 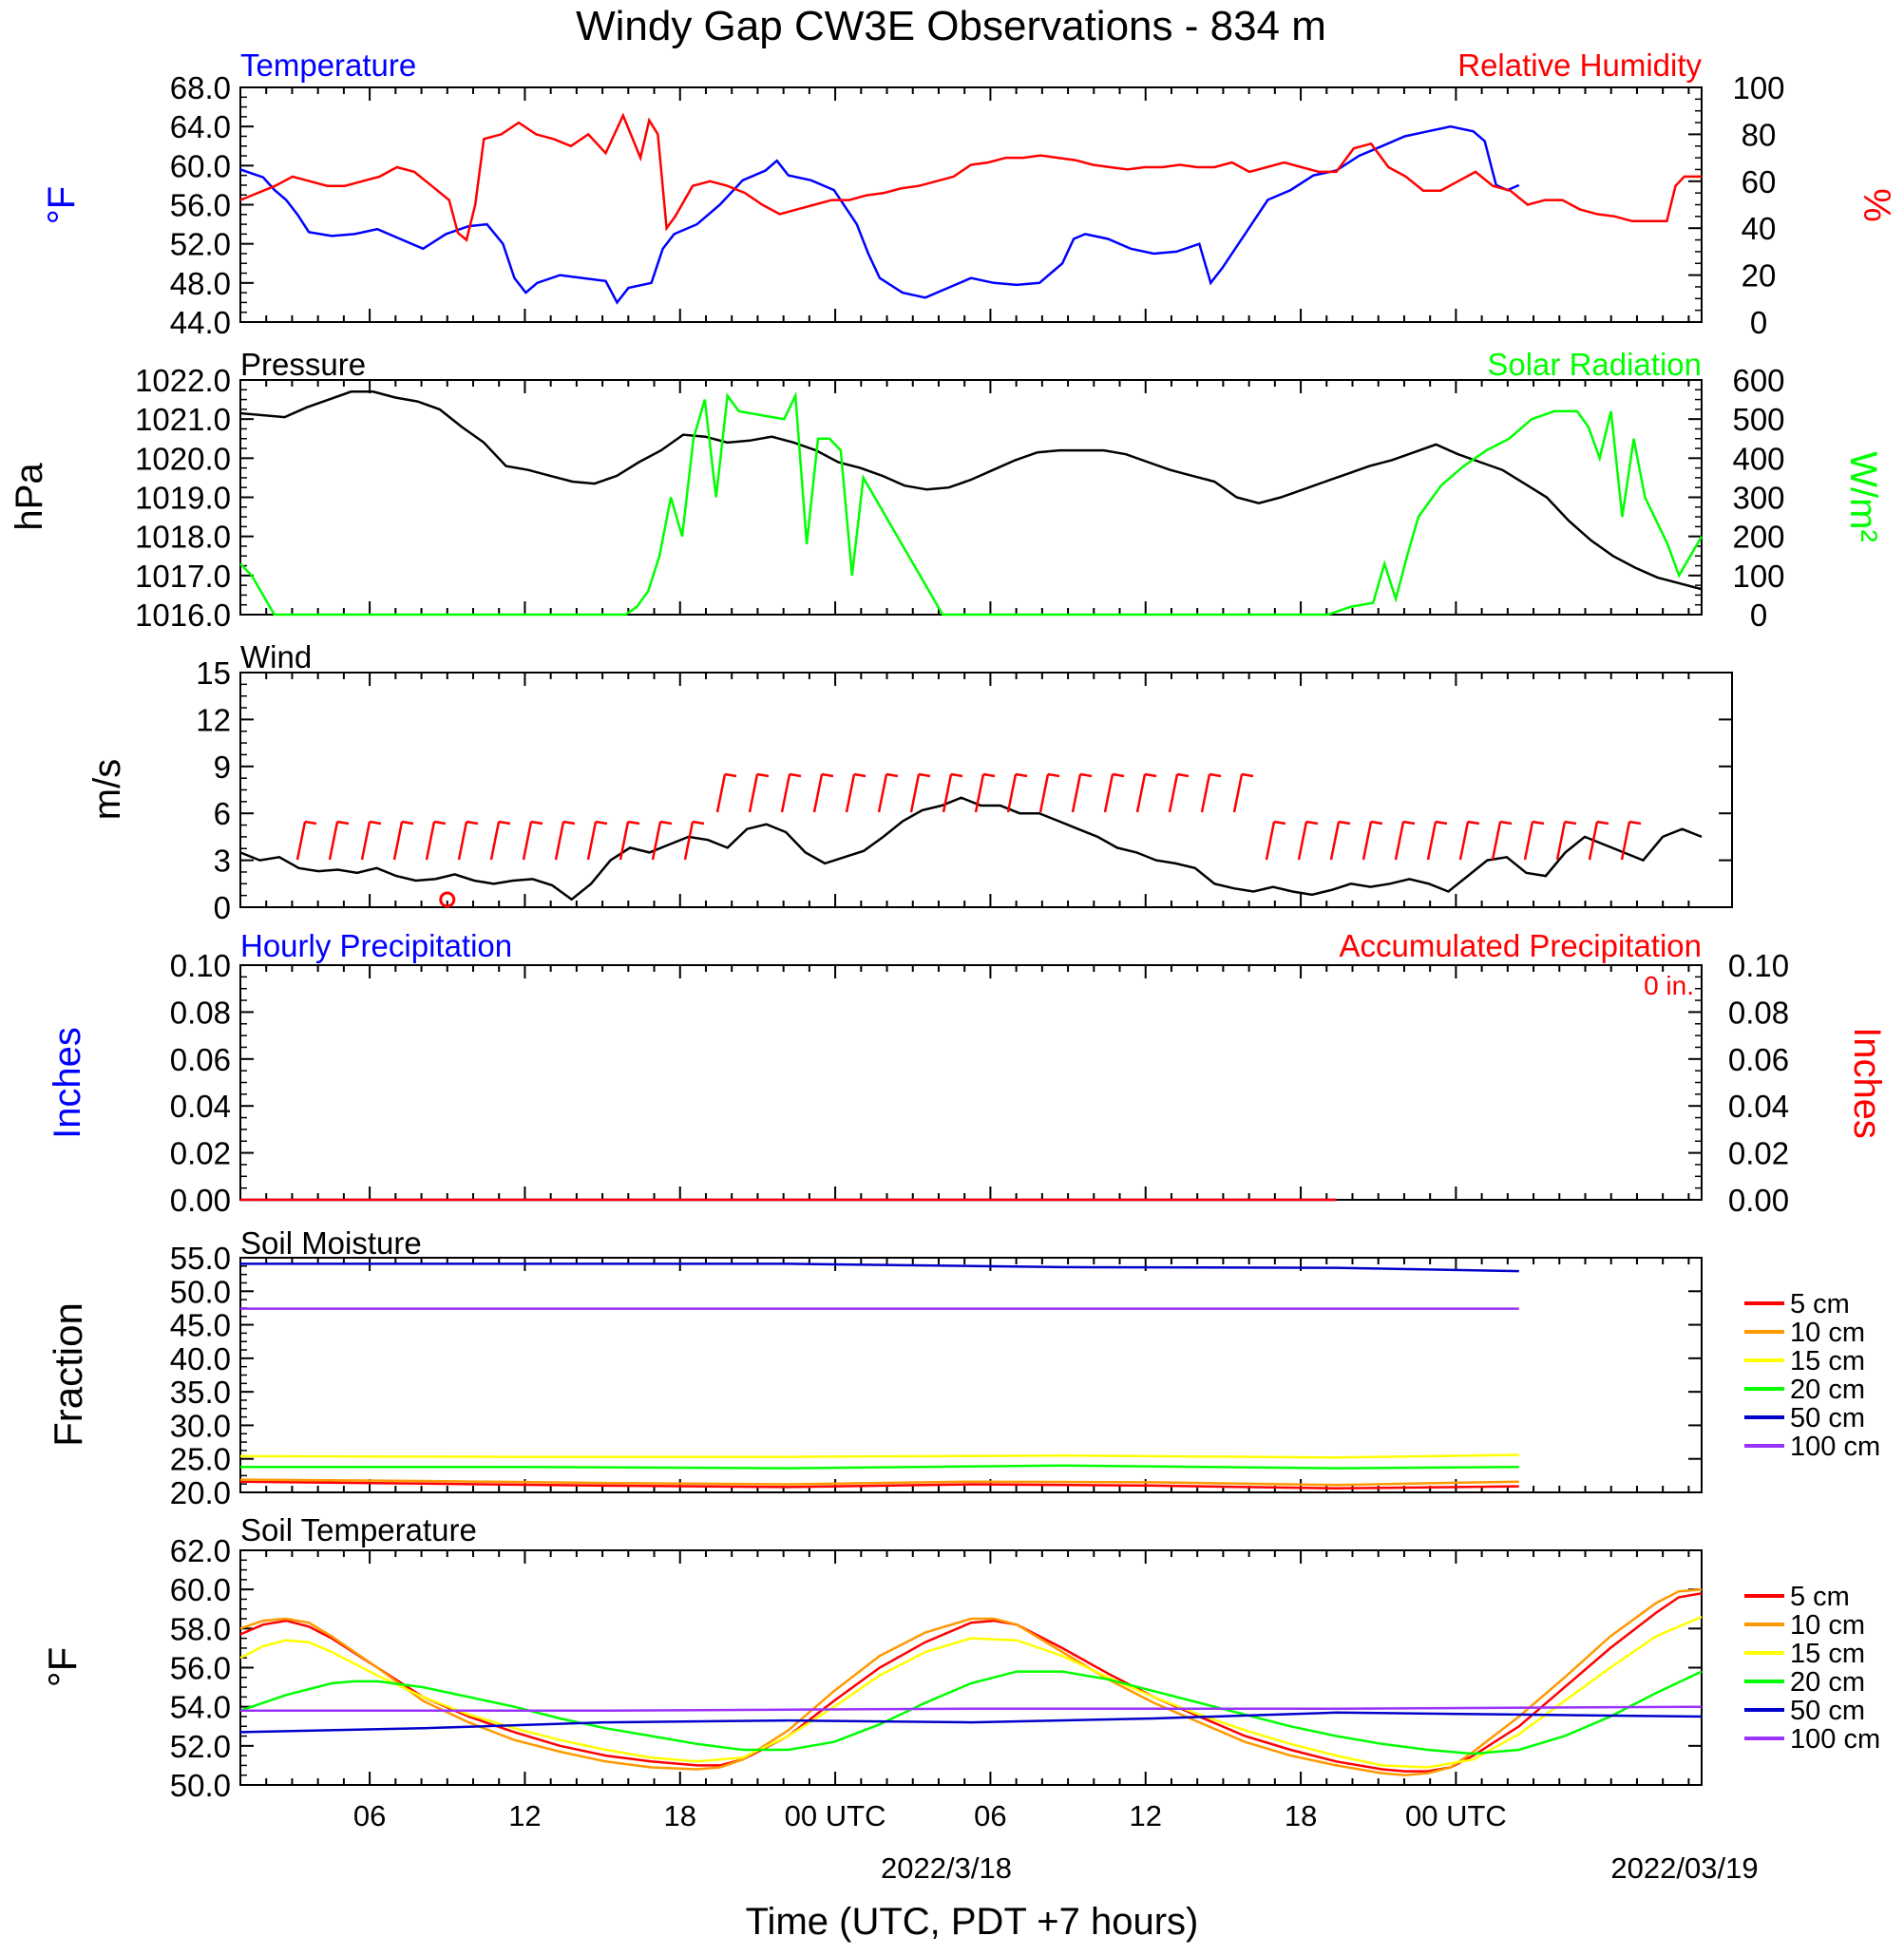 I want to click on humidity-title: Relative Humidity, so click(x=1579, y=65).